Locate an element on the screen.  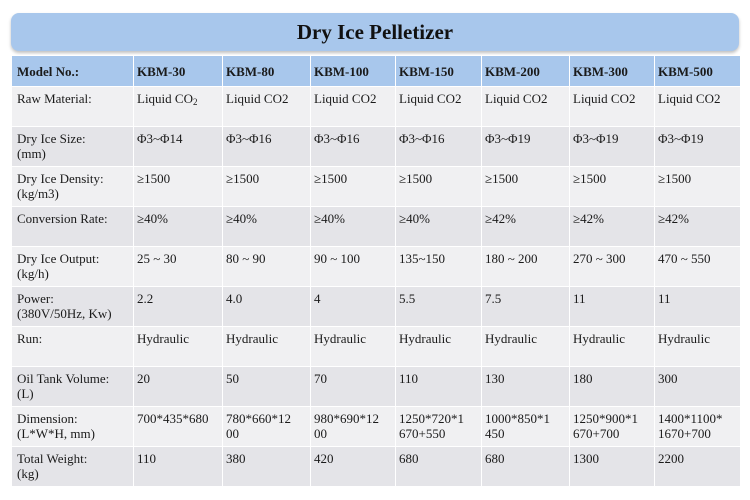
table-cell: Φ3~Φ14 is located at coordinates (178, 146).